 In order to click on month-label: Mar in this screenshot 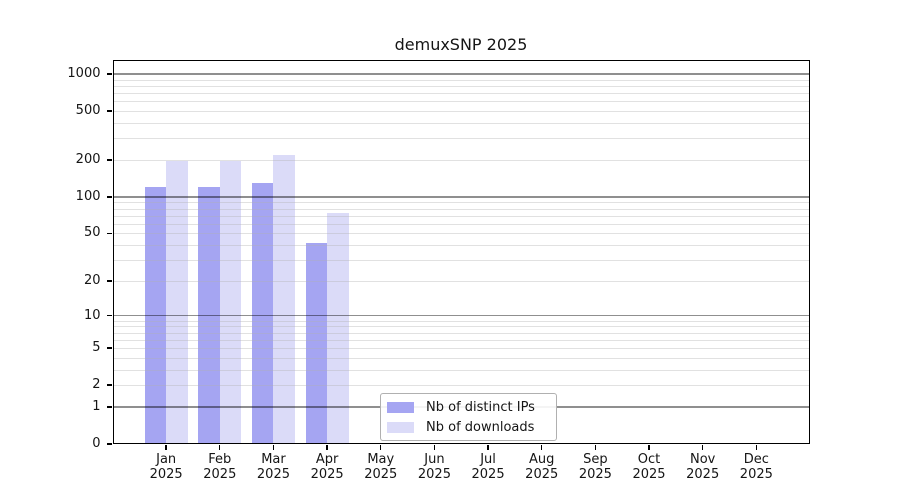, I will do `click(273, 459)`.